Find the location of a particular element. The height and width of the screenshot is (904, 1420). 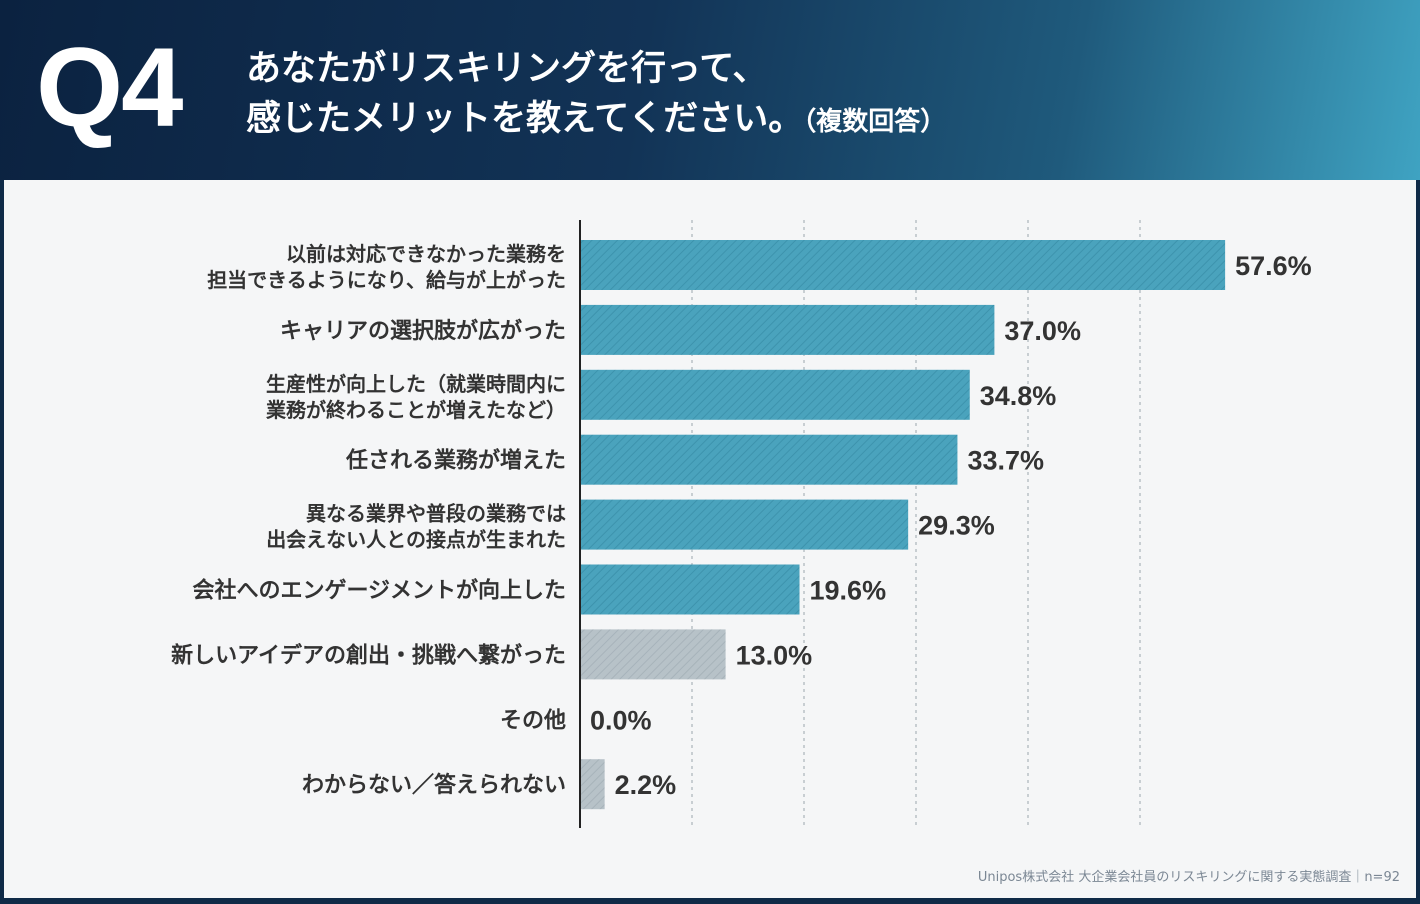

value-label: 57.6% is located at coordinates (1273, 266).